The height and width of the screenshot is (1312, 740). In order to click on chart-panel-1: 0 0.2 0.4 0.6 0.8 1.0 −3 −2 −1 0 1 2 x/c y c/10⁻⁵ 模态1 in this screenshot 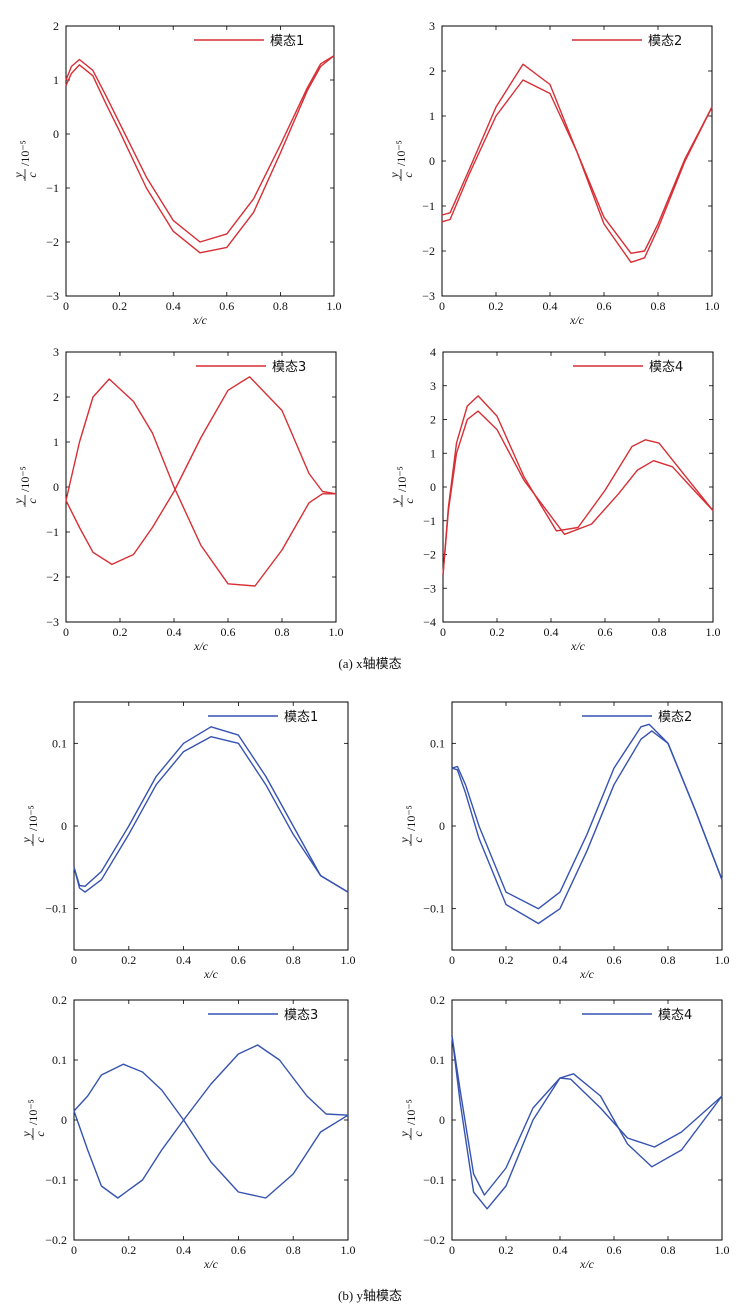, I will do `click(176, 173)`.